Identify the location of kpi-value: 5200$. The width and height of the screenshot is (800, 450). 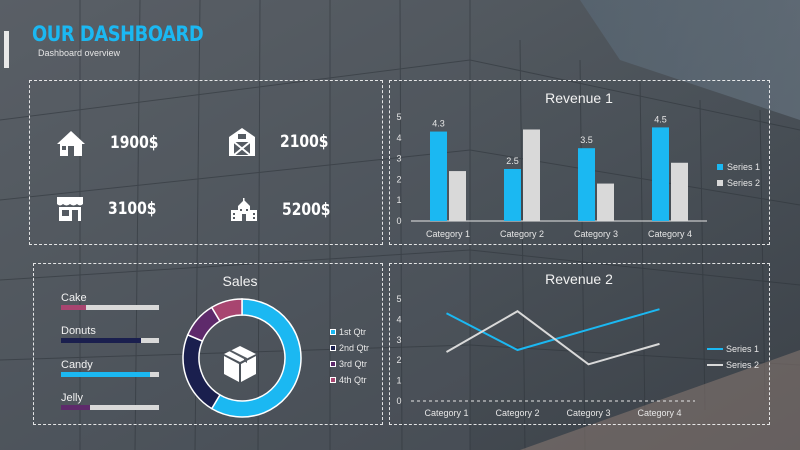
(306, 210).